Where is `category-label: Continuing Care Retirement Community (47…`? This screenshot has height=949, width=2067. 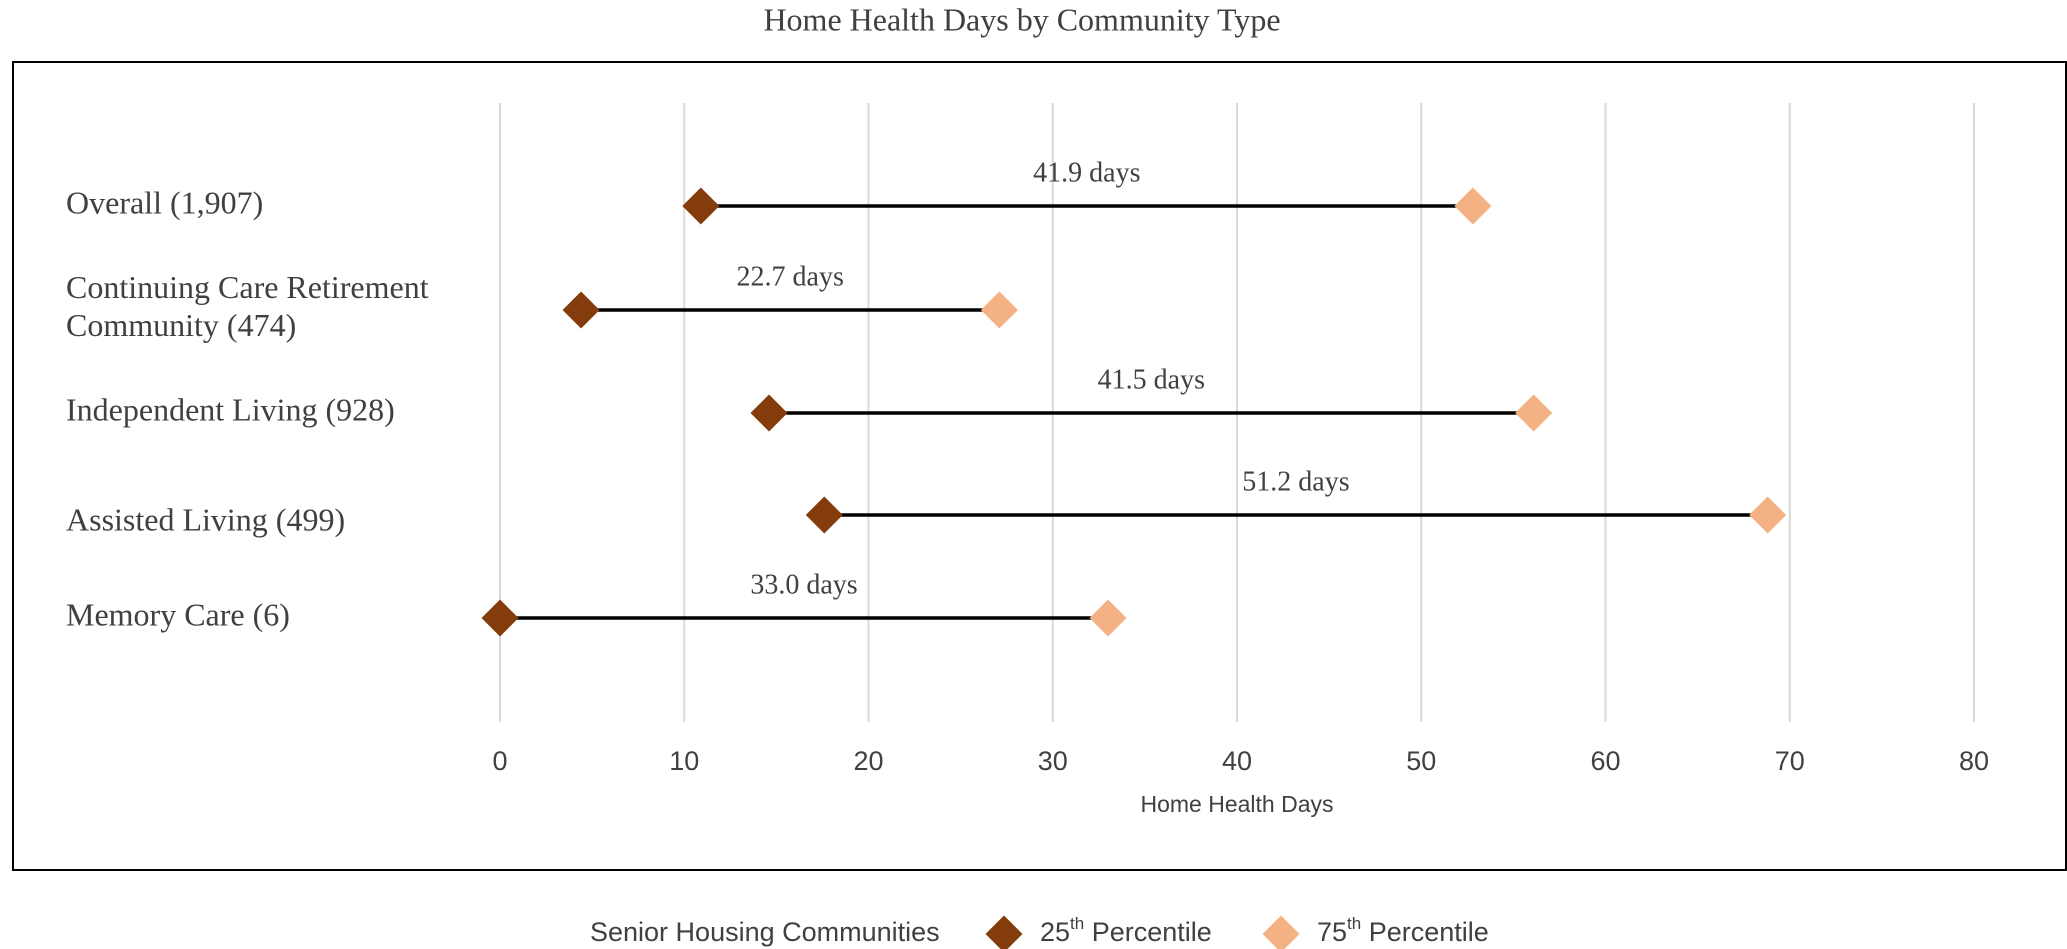 category-label: Continuing Care Retirement Community (47… is located at coordinates (251, 306).